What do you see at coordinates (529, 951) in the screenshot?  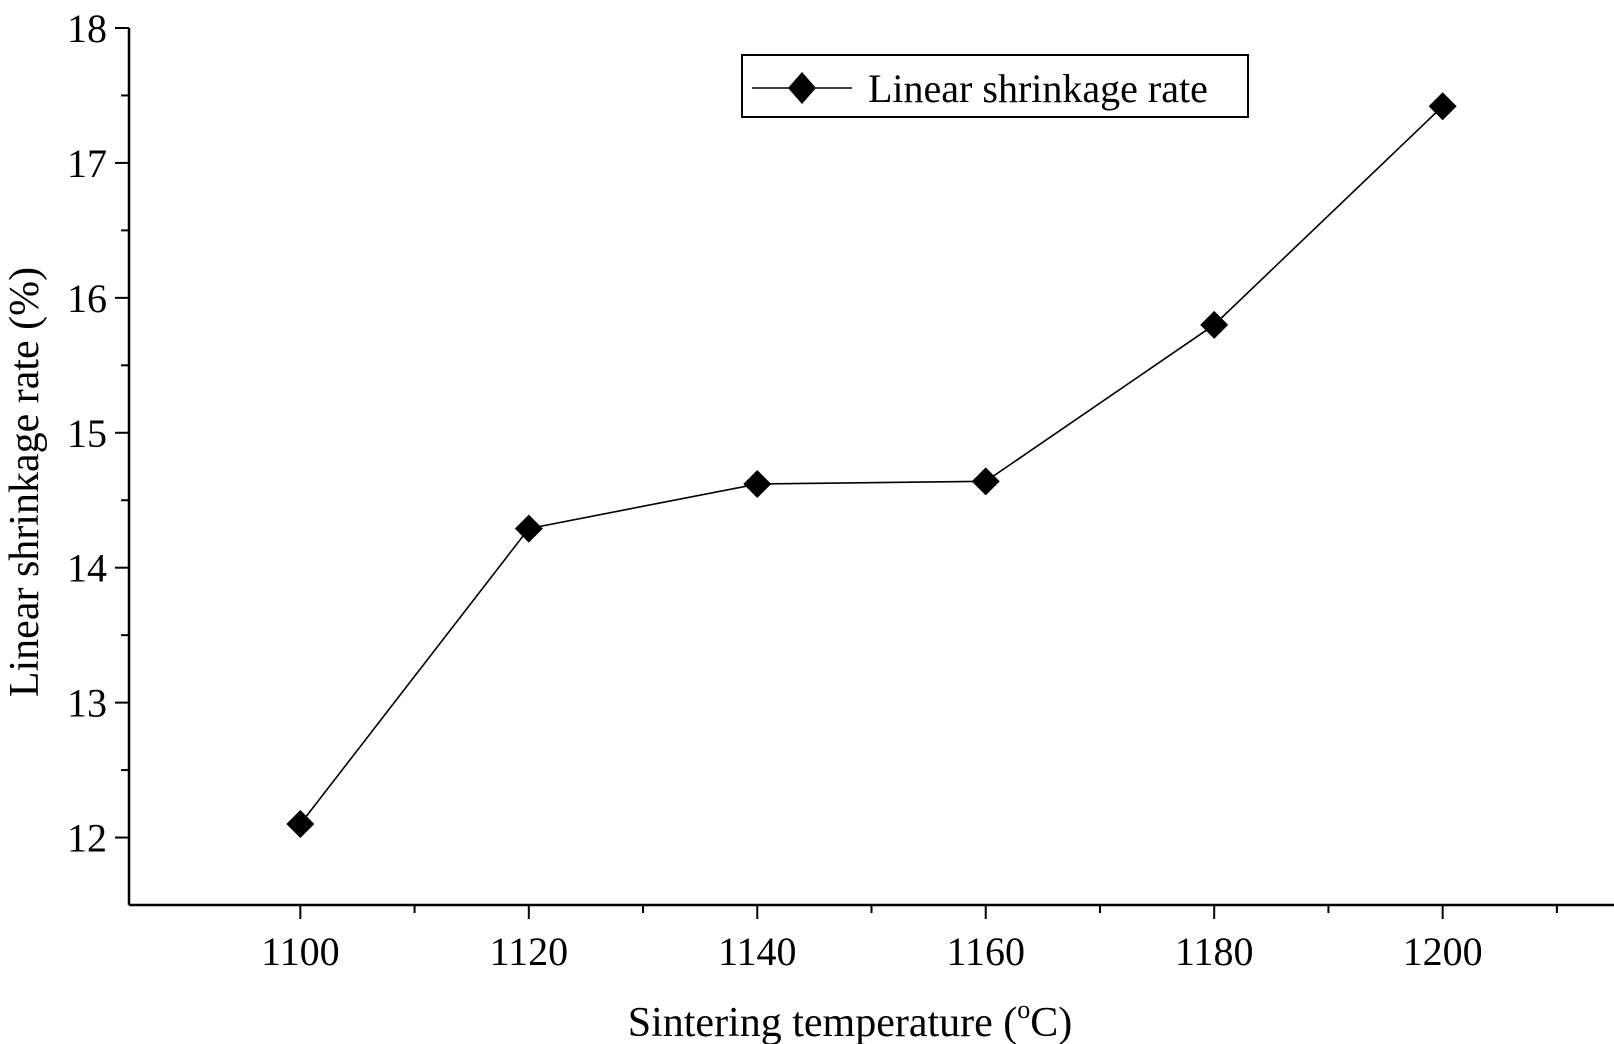 I see `x-tick-label: 1120` at bounding box center [529, 951].